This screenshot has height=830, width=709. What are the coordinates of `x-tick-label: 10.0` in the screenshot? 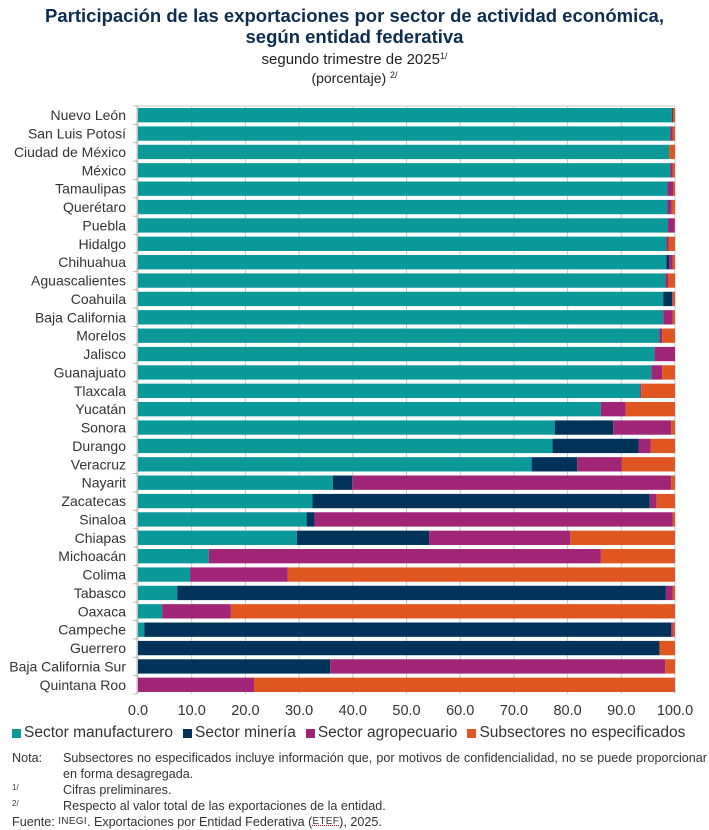 It's located at (192, 711).